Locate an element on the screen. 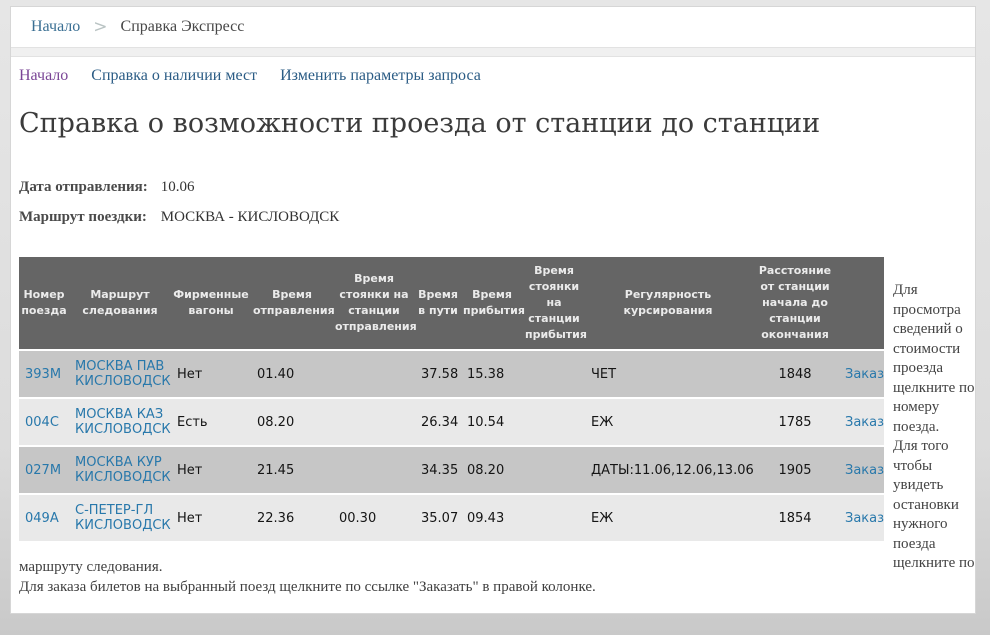  cell-duration: 35.07 is located at coordinates (438, 518).